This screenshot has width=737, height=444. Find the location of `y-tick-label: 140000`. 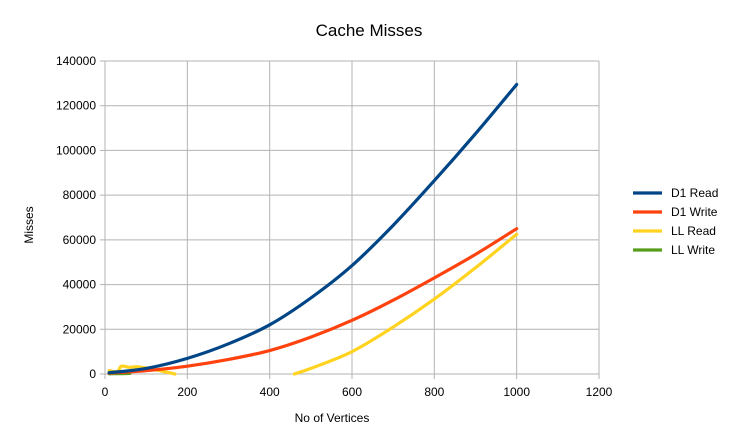

y-tick-label: 140000 is located at coordinates (76, 61).